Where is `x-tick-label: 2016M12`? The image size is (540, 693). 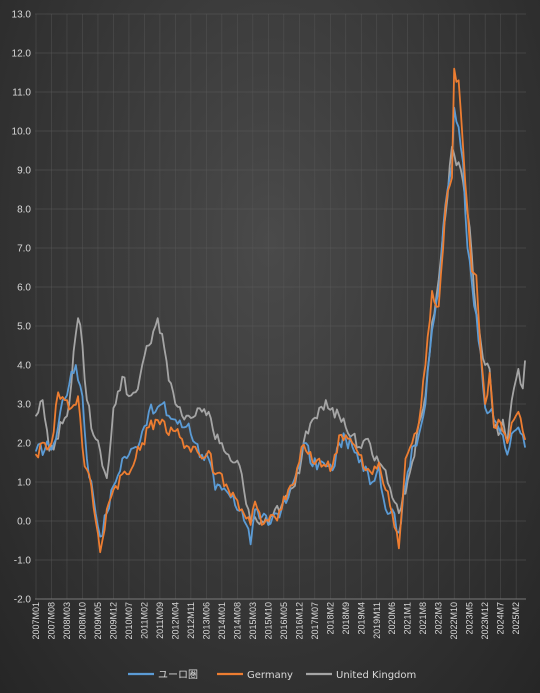
x-tick-label: 2016M12 is located at coordinates (299, 621).